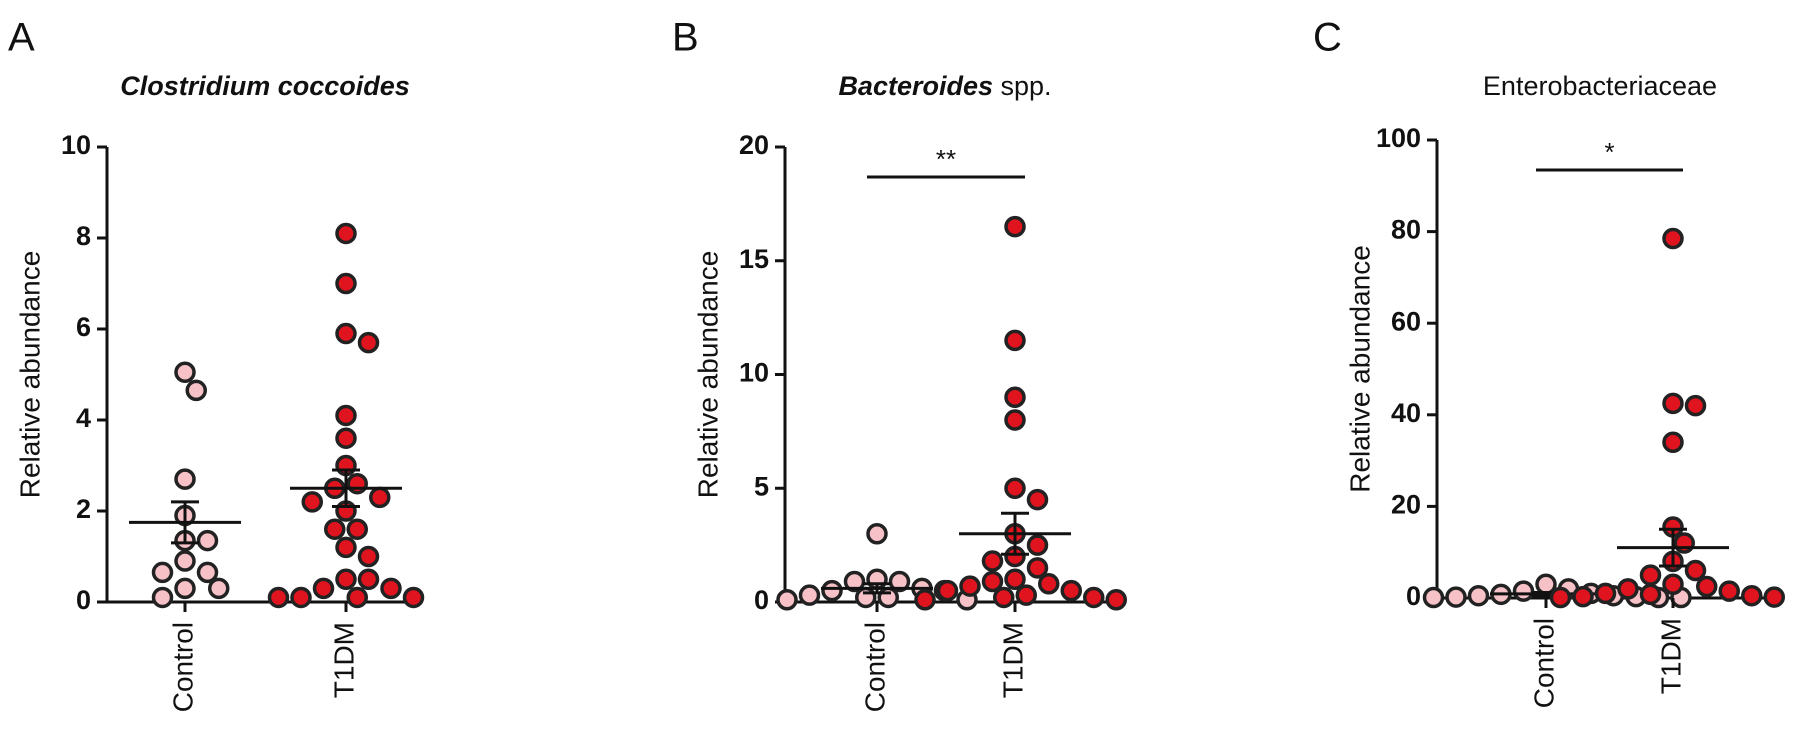 The height and width of the screenshot is (754, 1795). Describe the element at coordinates (915, 86) in the screenshot. I see `title-part: Bacteroides` at that location.